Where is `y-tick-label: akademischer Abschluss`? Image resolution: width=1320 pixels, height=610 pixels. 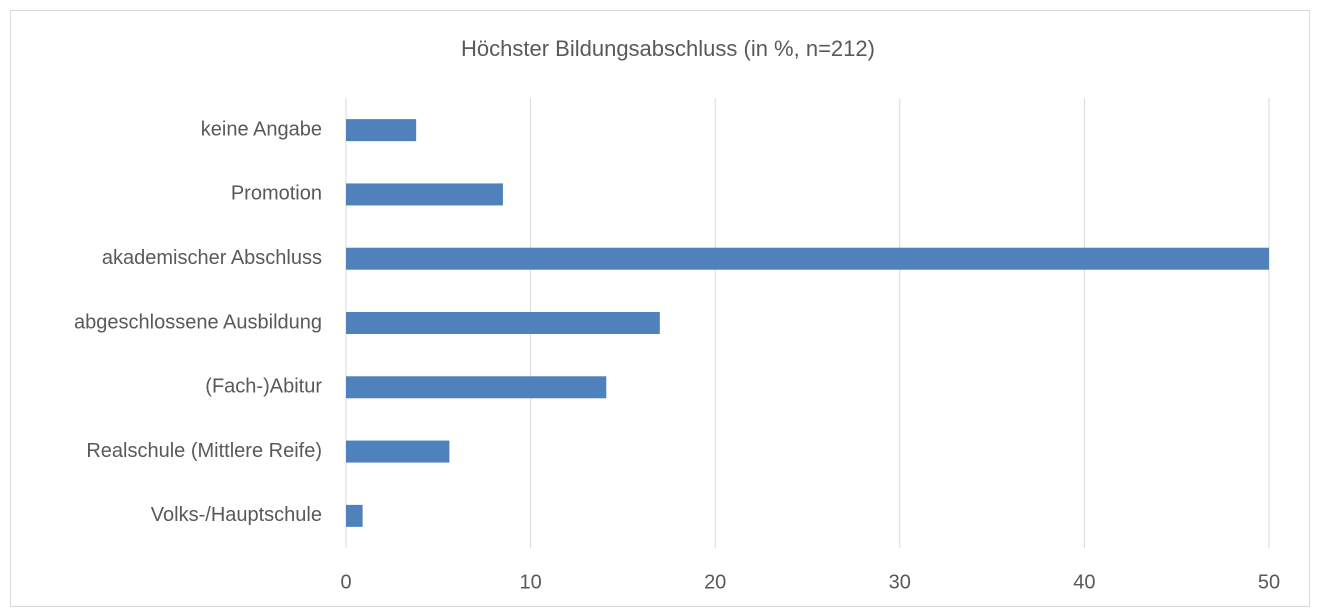
y-tick-label: akademischer Abschluss is located at coordinates (212, 258).